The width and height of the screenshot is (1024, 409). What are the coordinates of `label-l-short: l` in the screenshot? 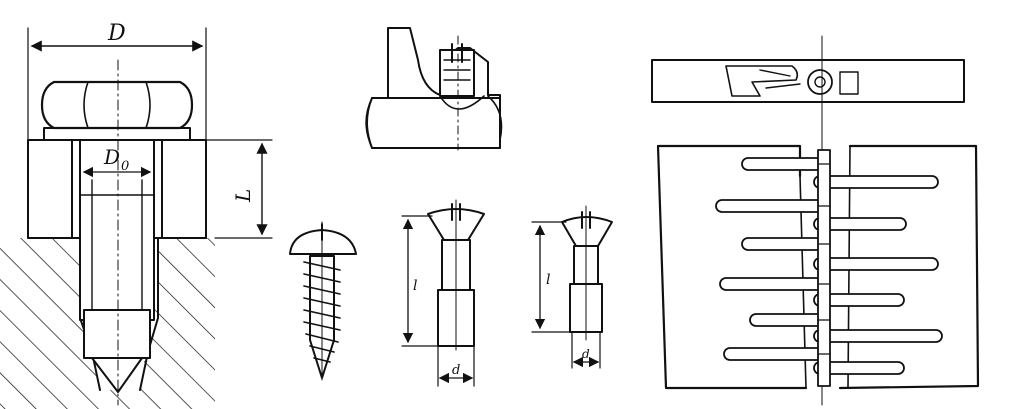 It's located at (548, 280).